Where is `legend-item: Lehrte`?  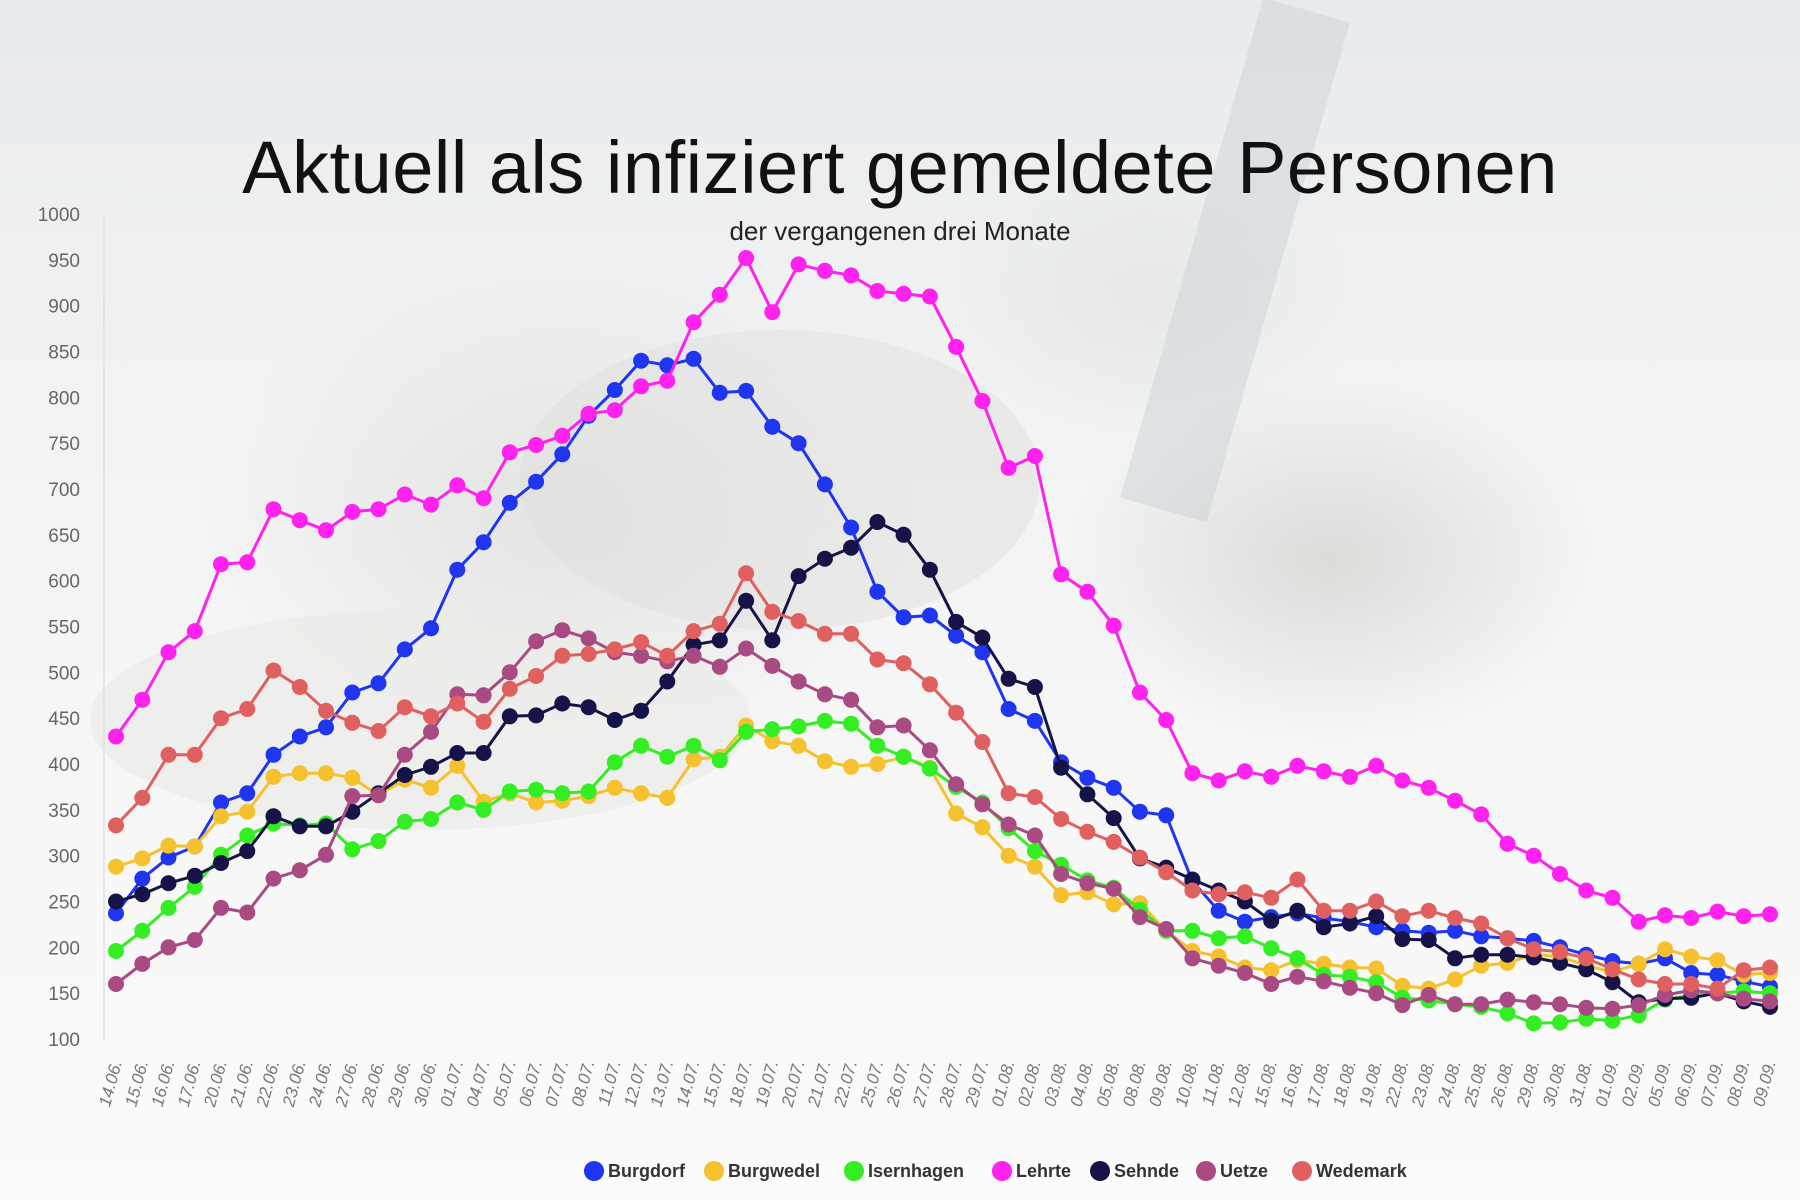 legend-item: Lehrte is located at coordinates (1031, 1171).